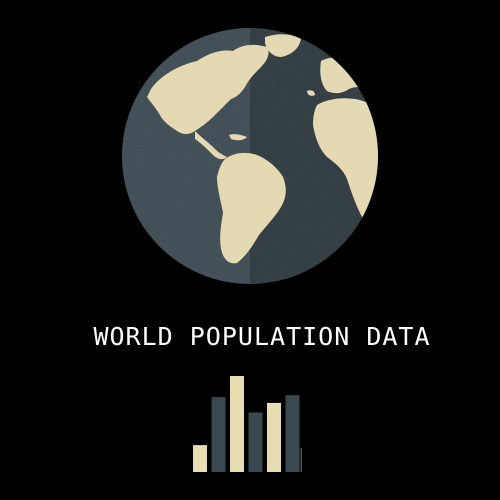  What do you see at coordinates (262, 336) in the screenshot?
I see `page-title: WORLD POPULATION DATA` at bounding box center [262, 336].